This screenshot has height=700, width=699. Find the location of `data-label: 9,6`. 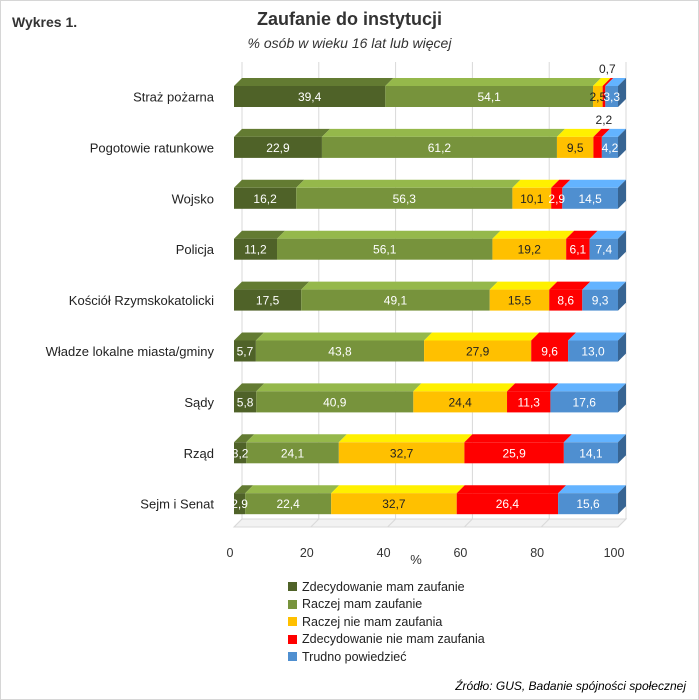

data-label: 9,6 is located at coordinates (549, 352).